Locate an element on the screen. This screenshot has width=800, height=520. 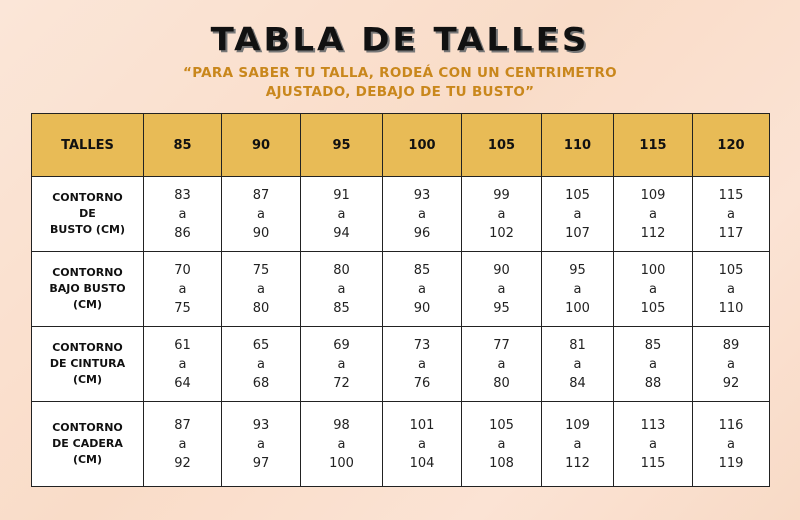
measurement-cell: 116 a 119 is located at coordinates (731, 444).